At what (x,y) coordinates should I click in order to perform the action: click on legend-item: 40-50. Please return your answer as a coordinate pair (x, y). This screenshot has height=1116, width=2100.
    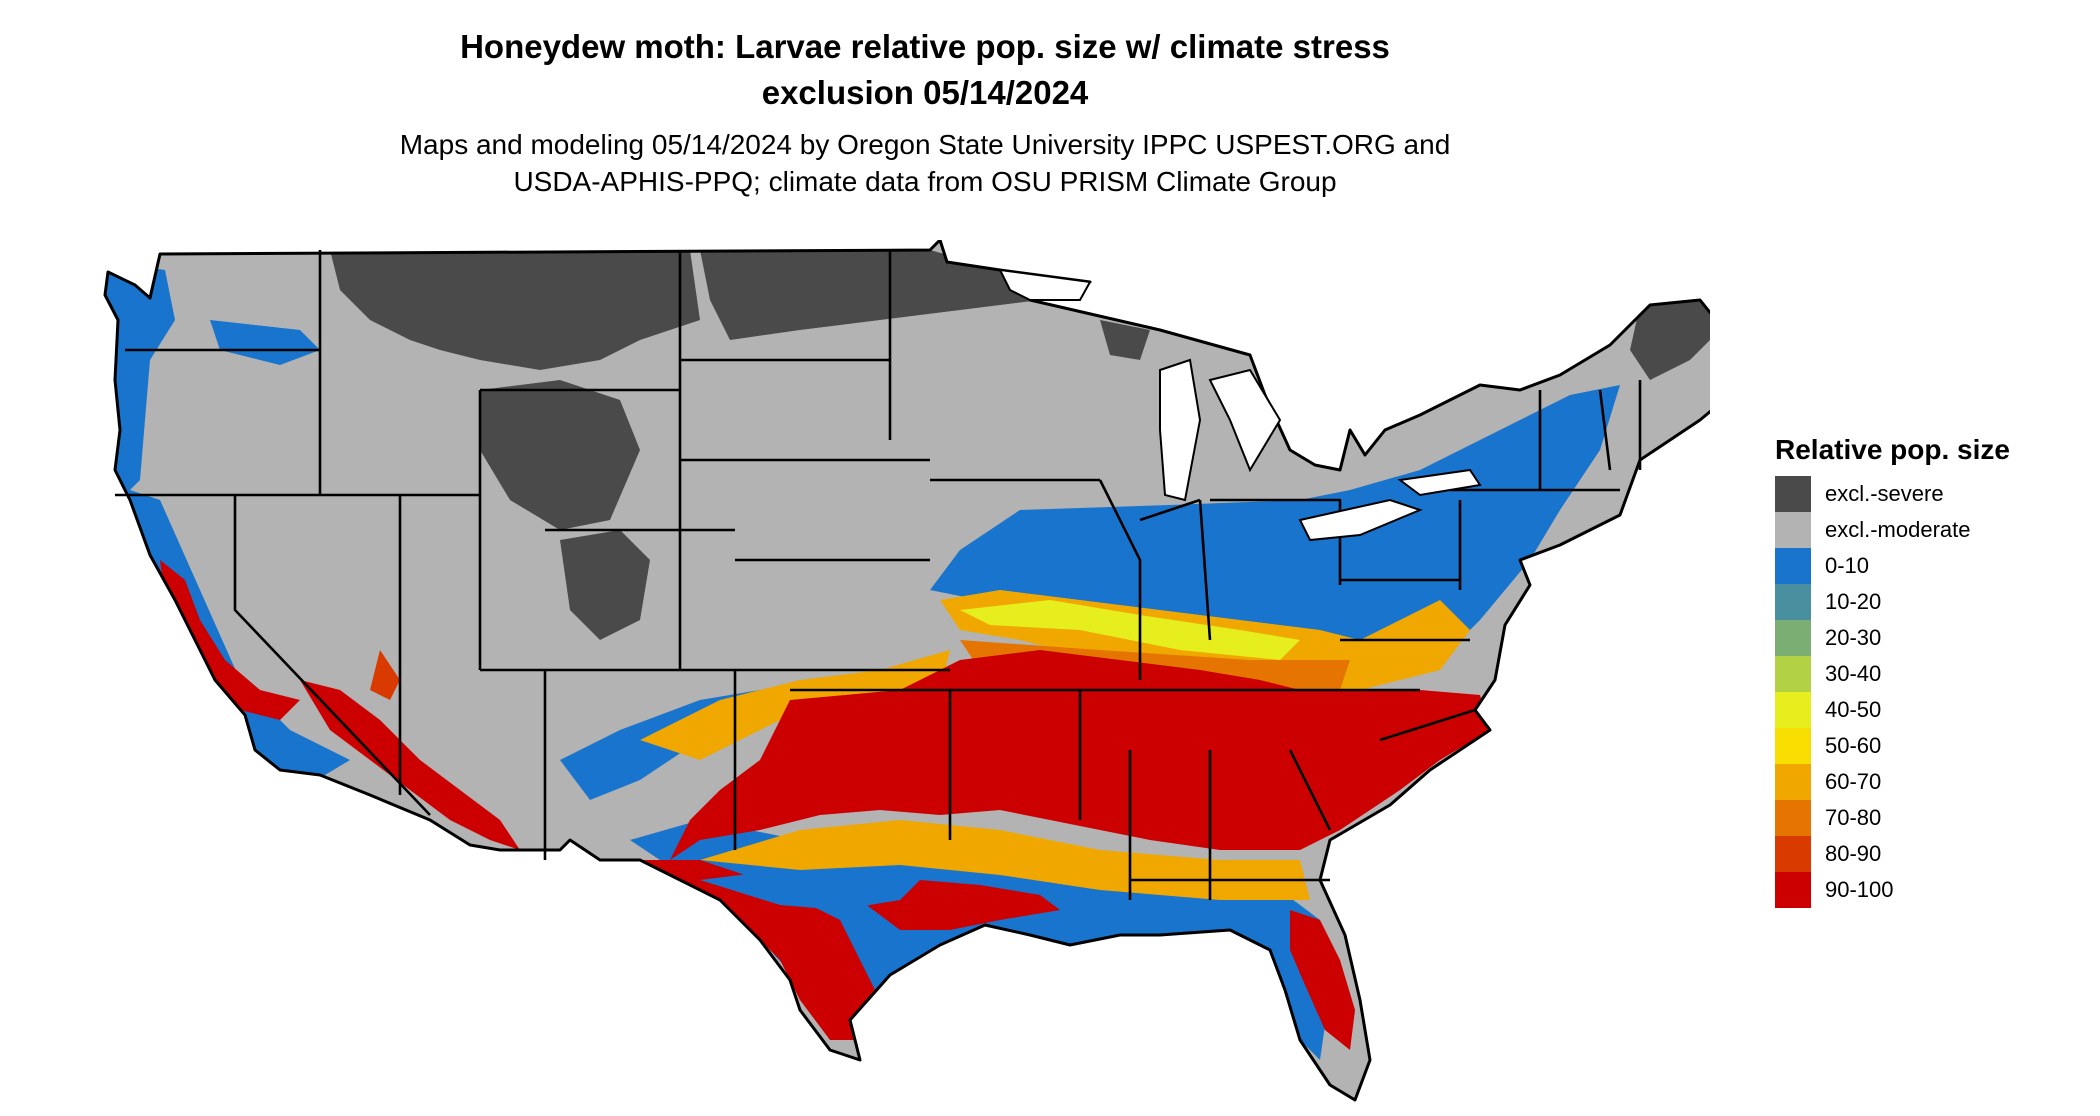
    Looking at the image, I should click on (1892, 710).